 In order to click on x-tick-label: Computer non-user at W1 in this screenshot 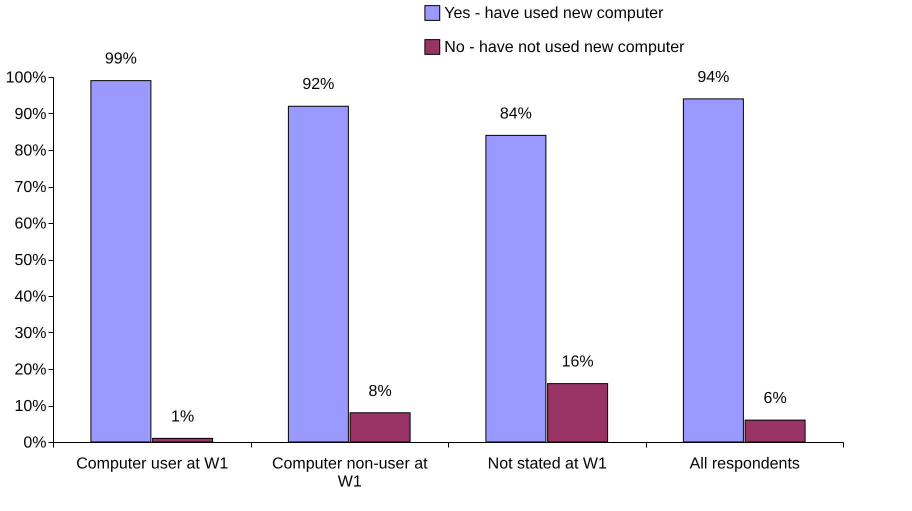, I will do `click(350, 473)`.